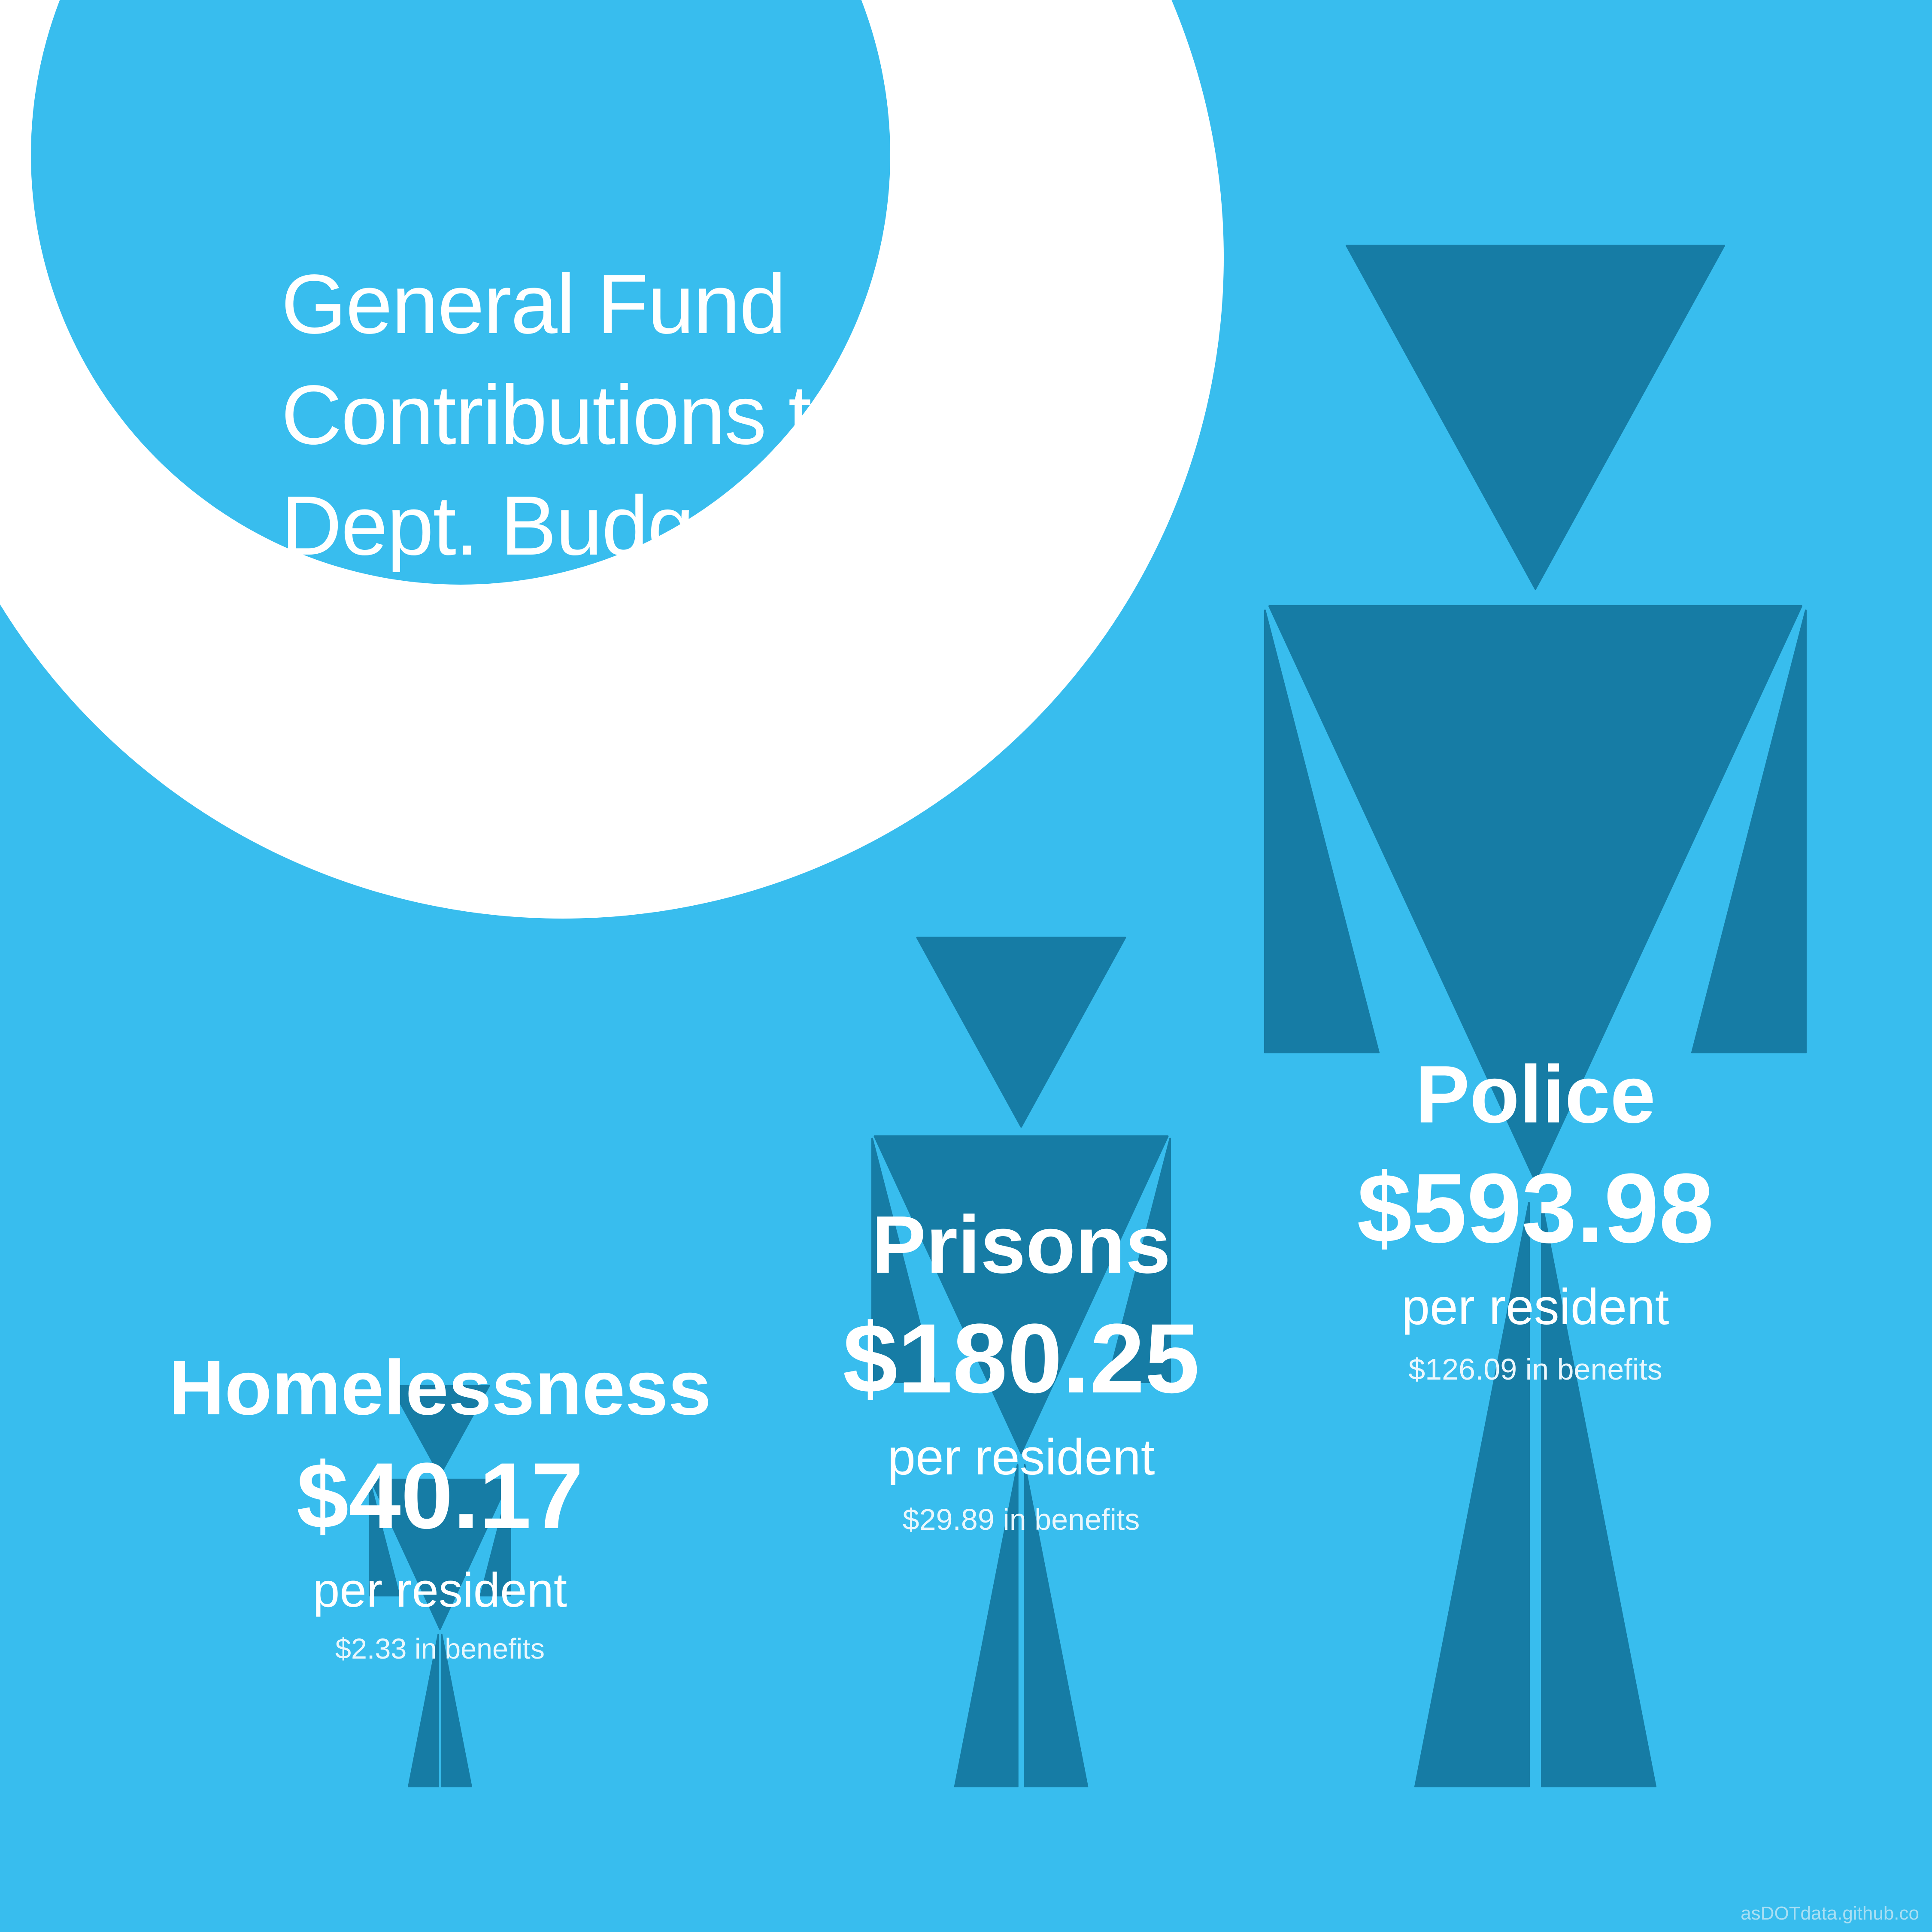 The width and height of the screenshot is (1932, 1932). What do you see at coordinates (1322, 831) in the screenshot?
I see `figure-left-arm-police` at bounding box center [1322, 831].